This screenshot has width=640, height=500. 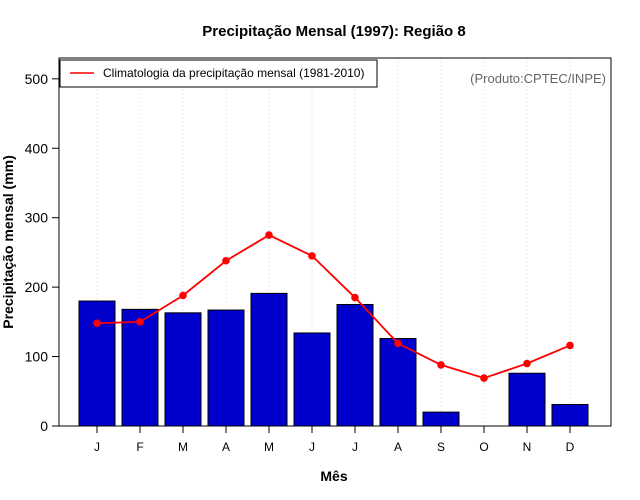 I want to click on y-axis-label: Precipitação mensal (mm), so click(x=8, y=242).